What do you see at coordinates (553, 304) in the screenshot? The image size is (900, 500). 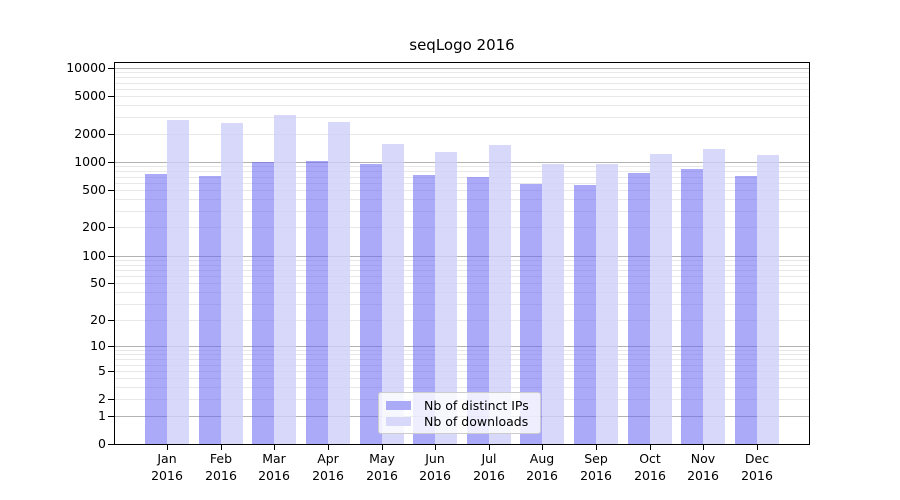 I see `bar-downloads-aug` at bounding box center [553, 304].